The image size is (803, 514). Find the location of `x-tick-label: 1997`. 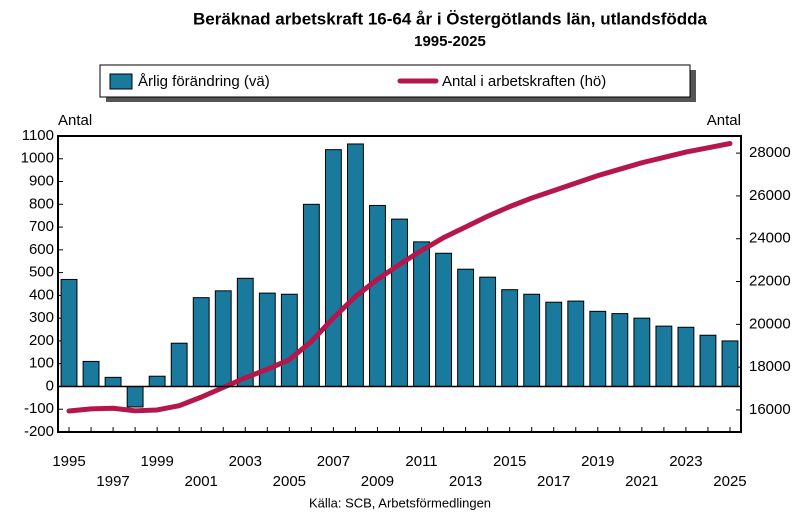

x-tick-label: 1997 is located at coordinates (112, 481).